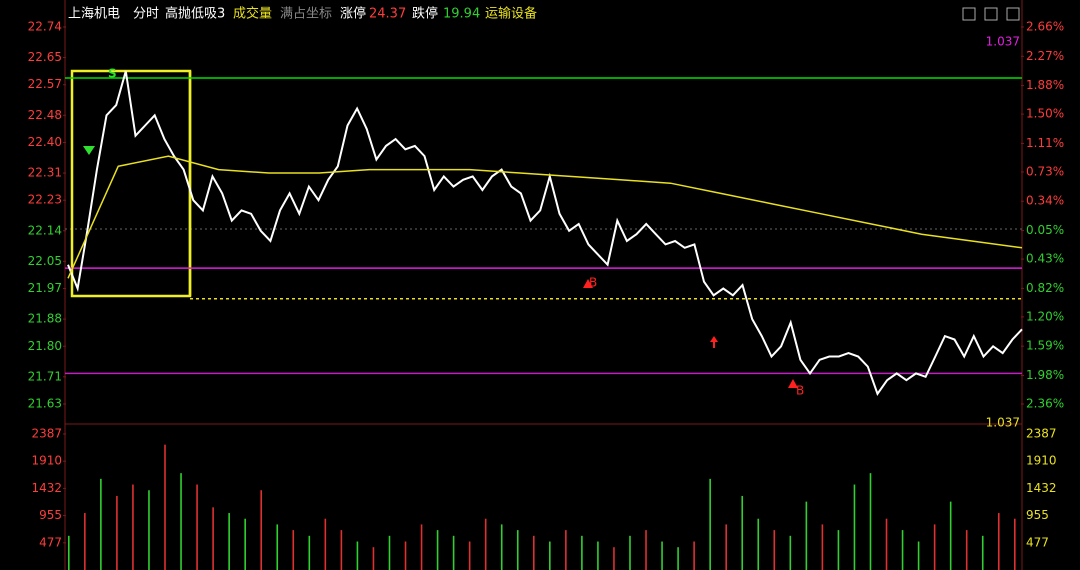 The image size is (1080, 570). Describe the element at coordinates (45, 376) in the screenshot. I see `y-tick-label: 21.71` at that location.